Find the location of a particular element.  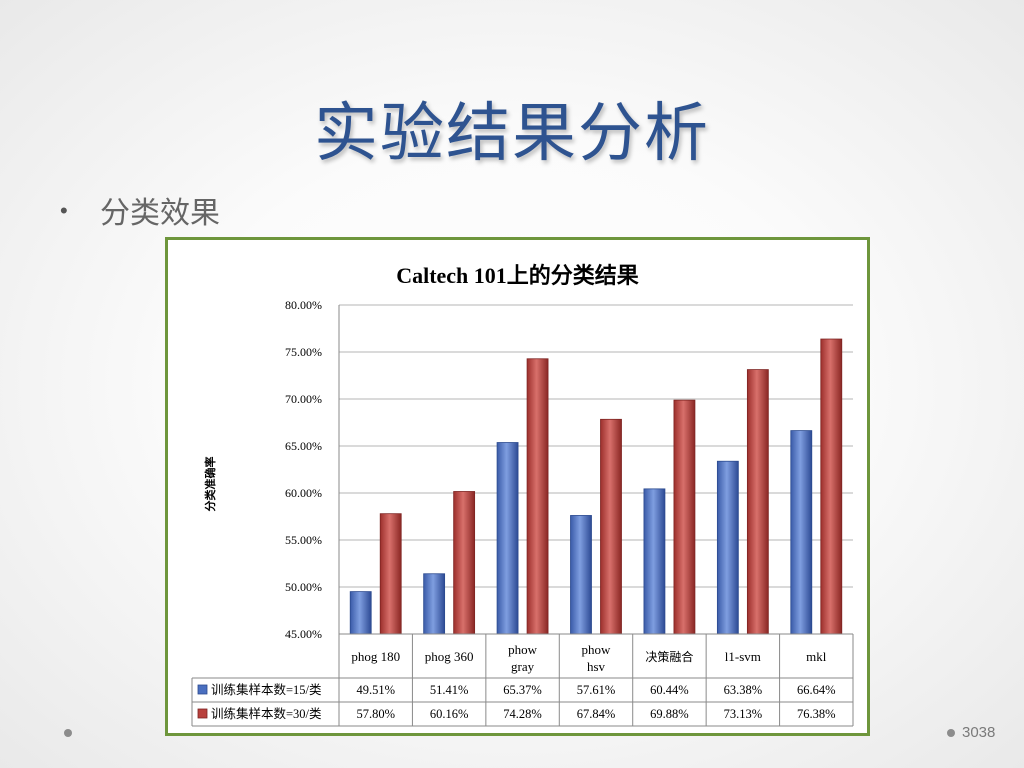

table-value: 67.84% is located at coordinates (596, 714).